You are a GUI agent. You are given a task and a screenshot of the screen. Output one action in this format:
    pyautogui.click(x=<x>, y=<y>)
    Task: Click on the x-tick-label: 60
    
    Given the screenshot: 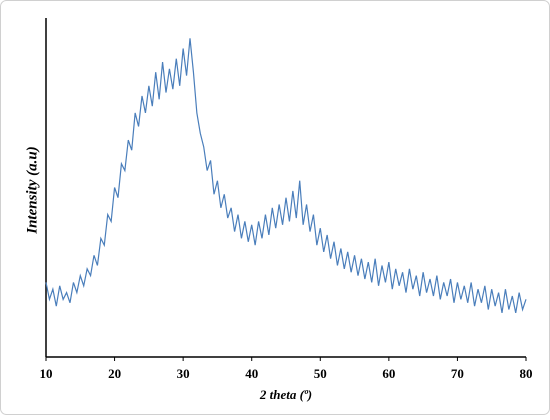 What is the action you would take?
    pyautogui.click(x=388, y=373)
    